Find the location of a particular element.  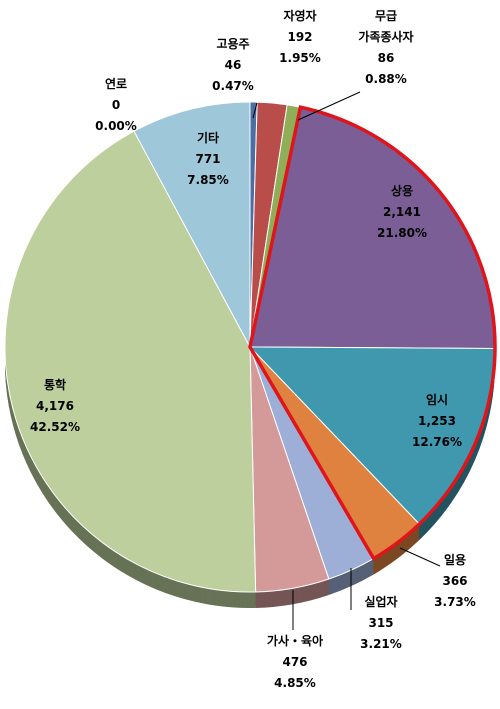

data-label-0-name: 고용주 is located at coordinates (232, 43).